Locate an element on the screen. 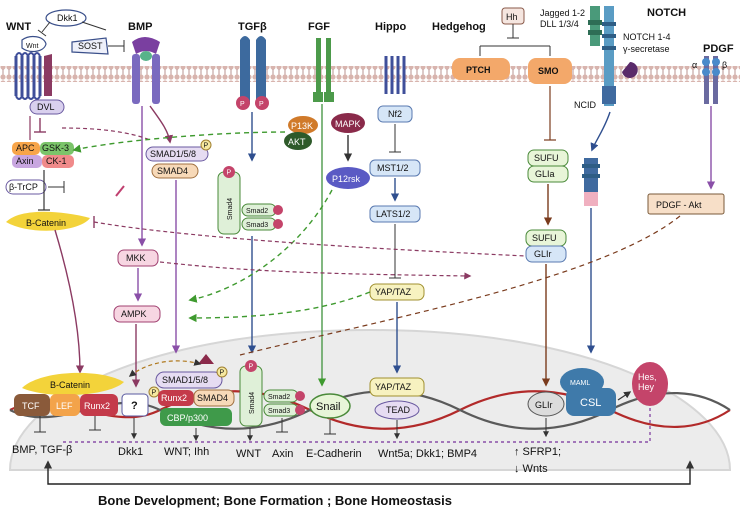  svg-text:Hes,Hey: Hes, Hey is located at coordinates (647, 382).